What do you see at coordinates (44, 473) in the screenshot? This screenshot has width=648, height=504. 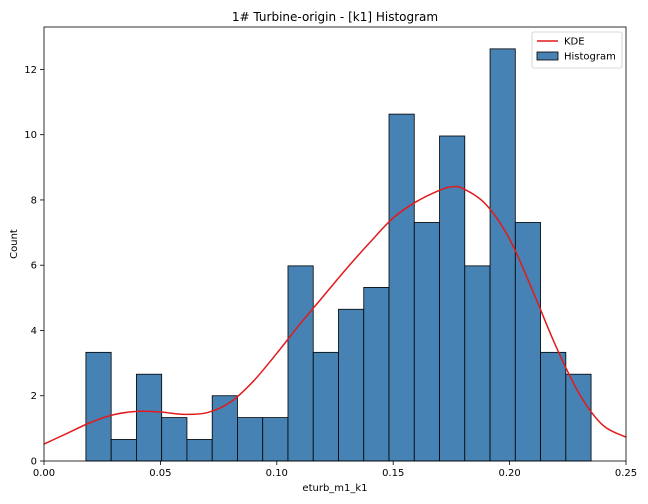 I see `x-tick-label: 0.00` at bounding box center [44, 473].